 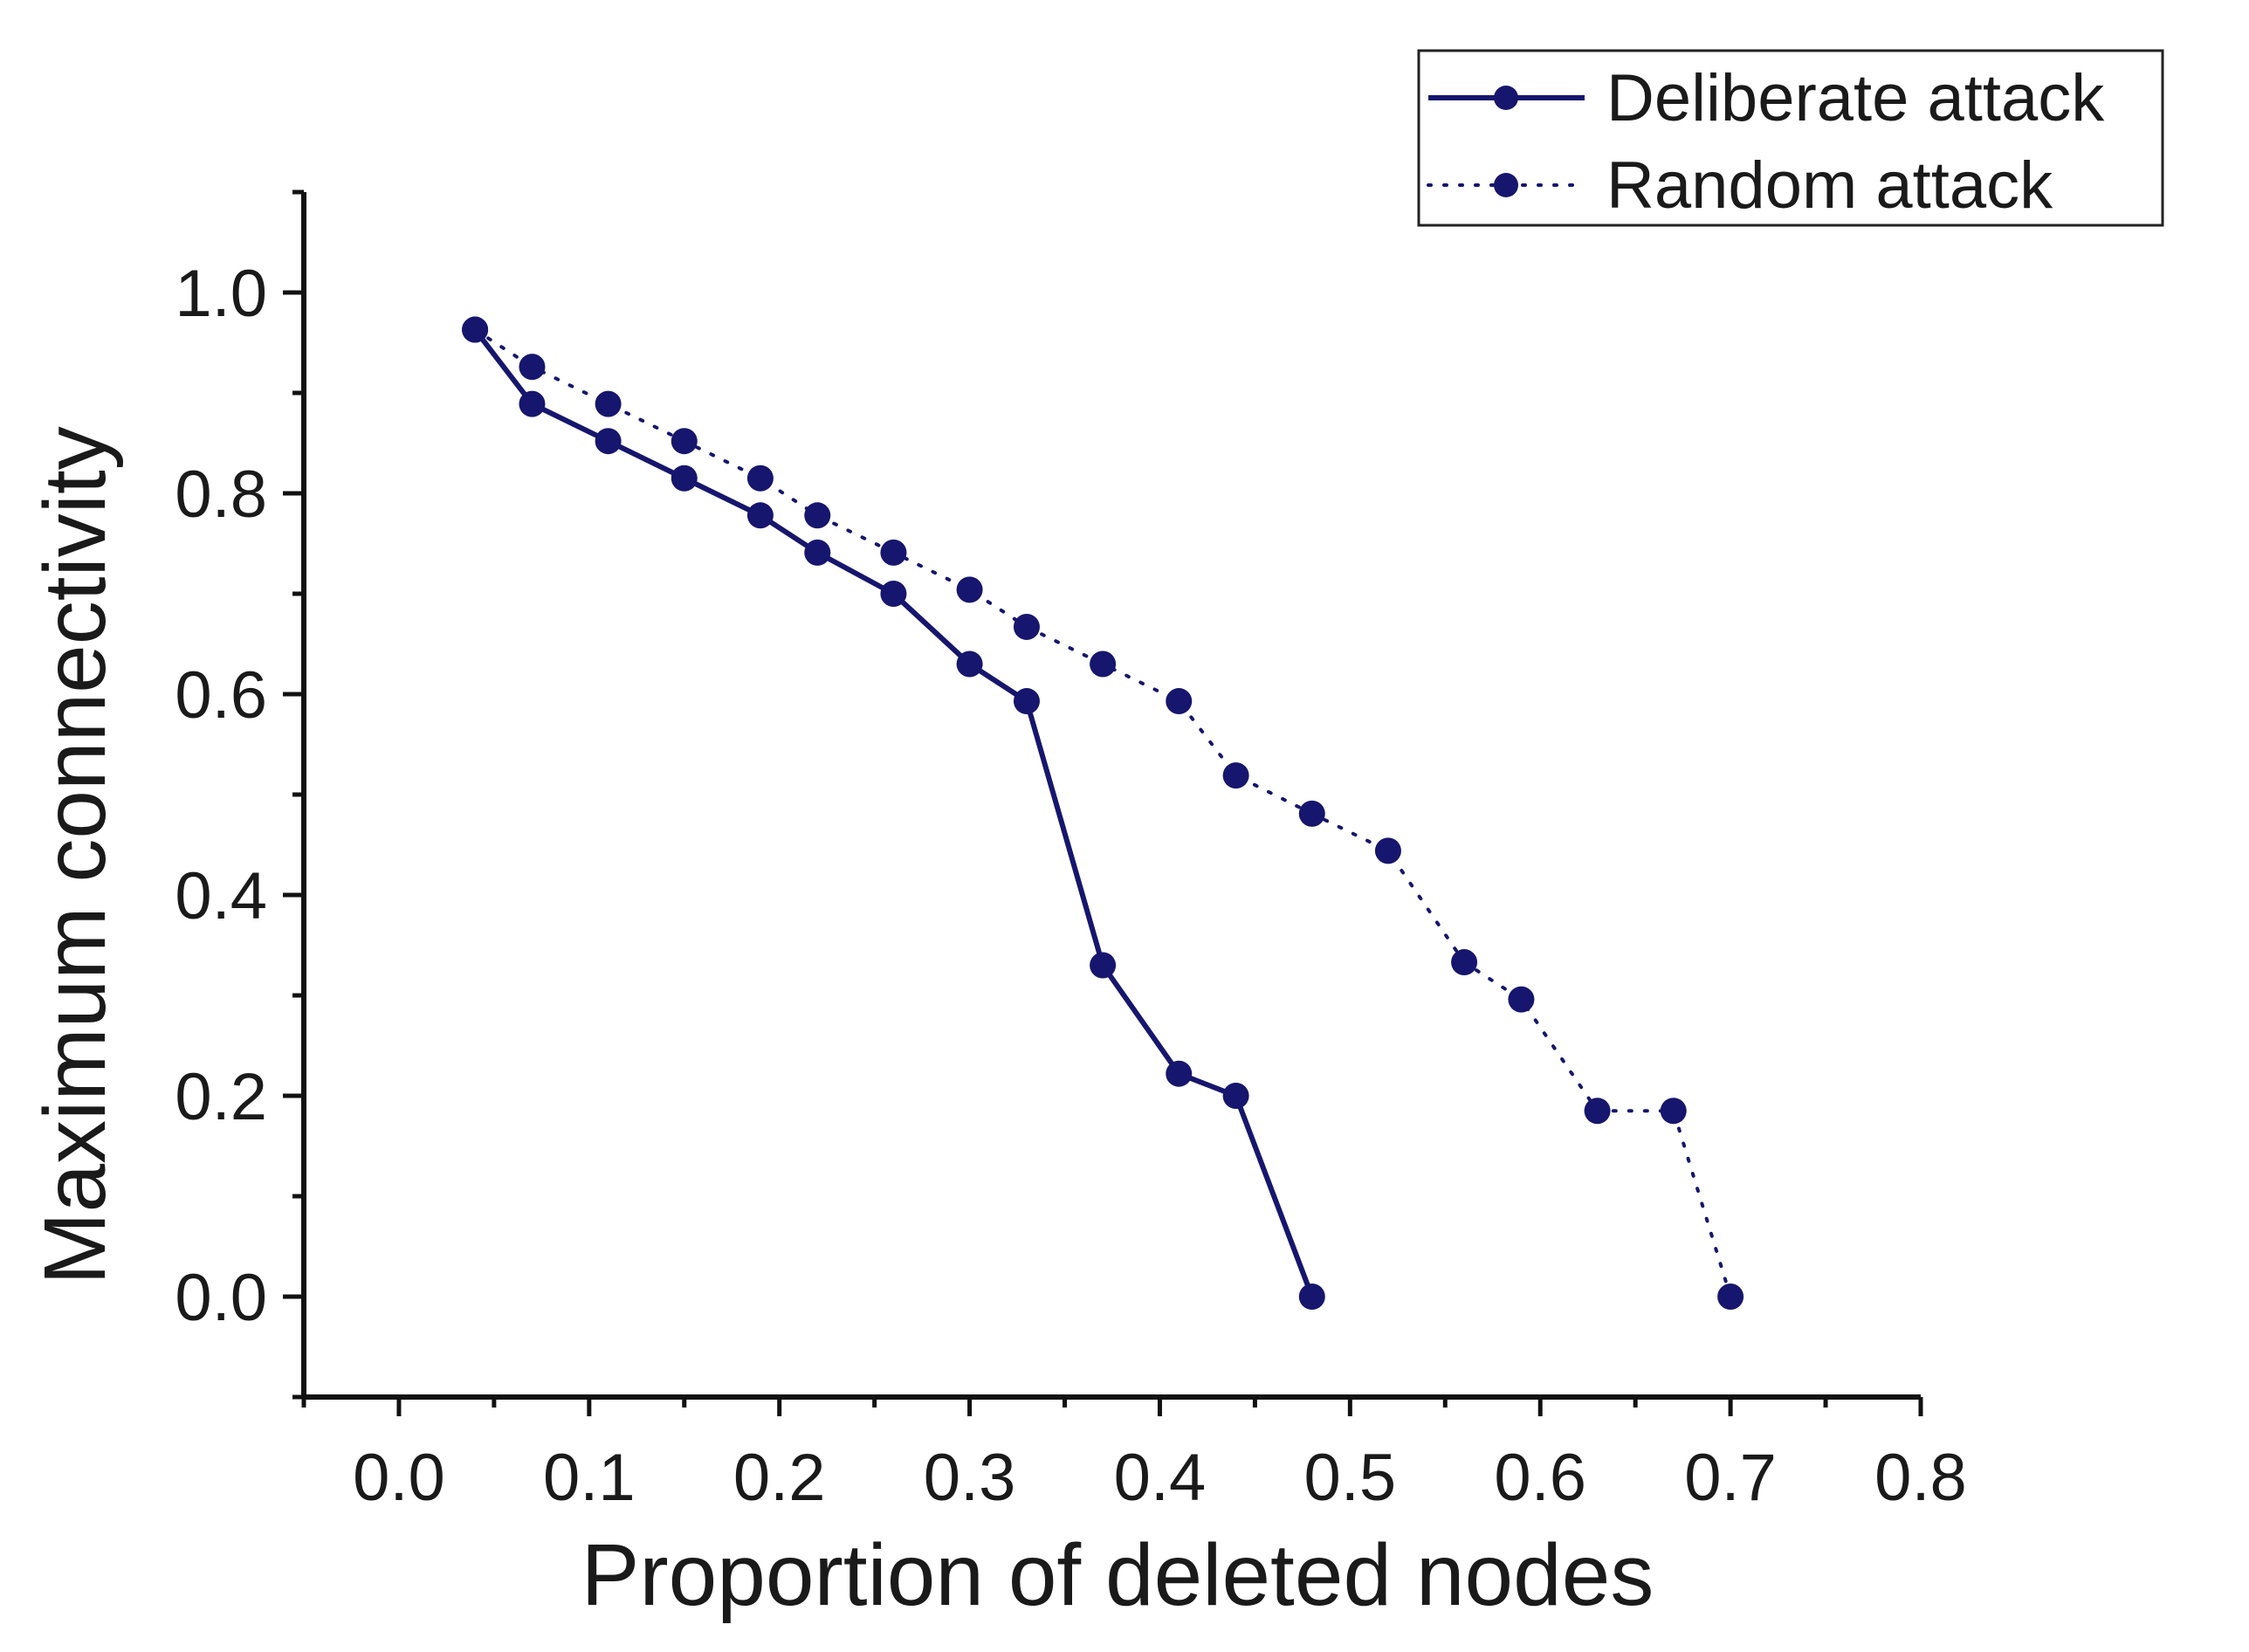 What do you see at coordinates (221, 1298) in the screenshot?
I see `y-tick-label-0: 0.0` at bounding box center [221, 1298].